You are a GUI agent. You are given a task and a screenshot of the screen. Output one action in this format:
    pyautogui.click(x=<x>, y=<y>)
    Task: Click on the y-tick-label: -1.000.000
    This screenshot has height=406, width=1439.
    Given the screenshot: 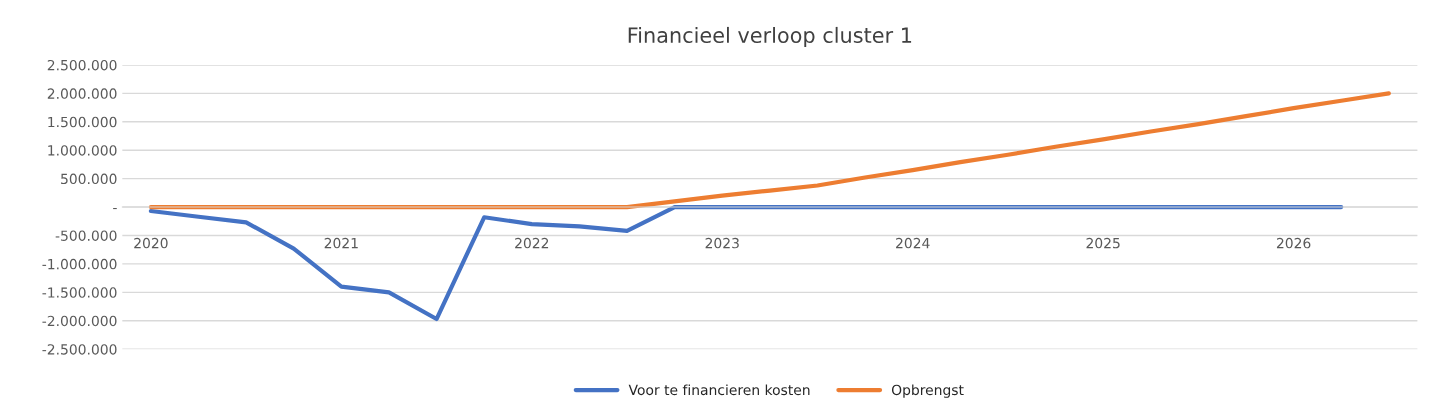 What is the action you would take?
    pyautogui.click(x=79, y=264)
    